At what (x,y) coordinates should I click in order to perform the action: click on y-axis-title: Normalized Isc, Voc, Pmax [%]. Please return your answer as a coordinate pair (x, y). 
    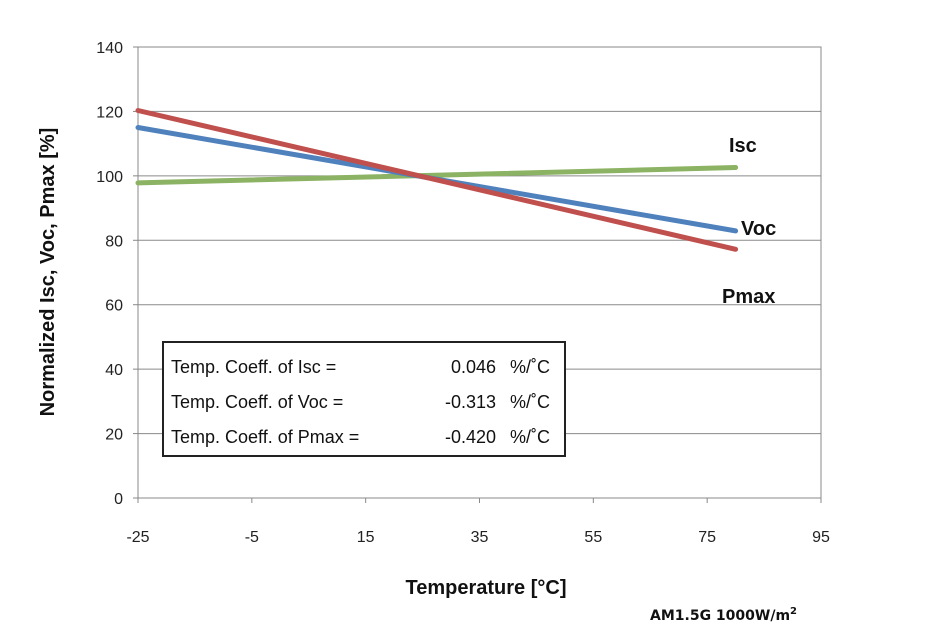
    Looking at the image, I should click on (48, 272).